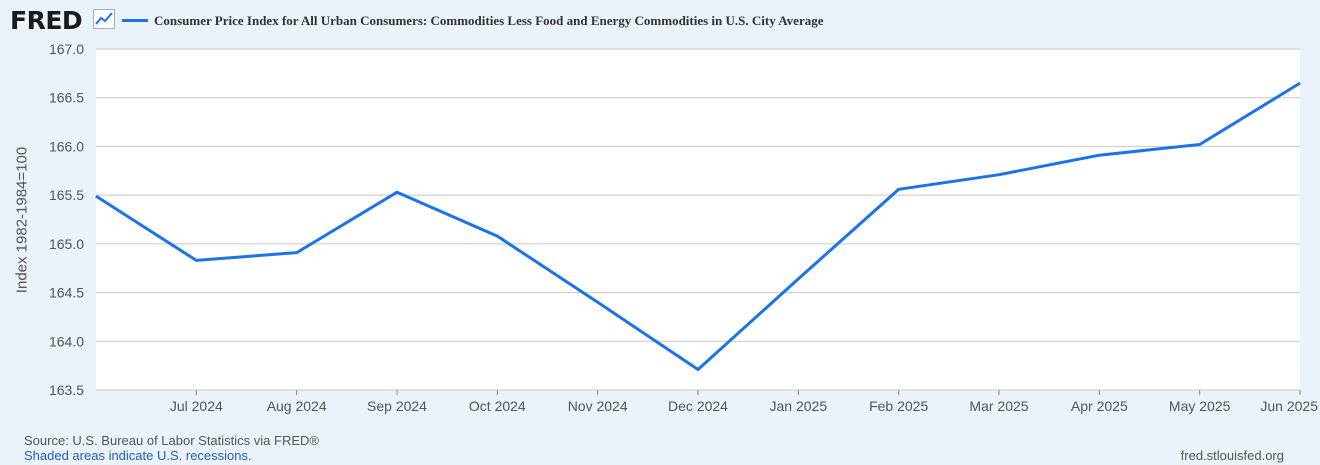  I want to click on recession-note: Shaded areas indicate U.S. recessions., so click(138, 455).